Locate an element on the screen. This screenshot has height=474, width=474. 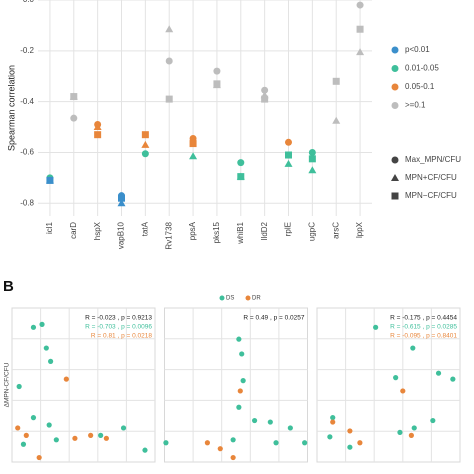
annotation: R = -0.175 , p = 0.4454 is located at coordinates (423, 318).